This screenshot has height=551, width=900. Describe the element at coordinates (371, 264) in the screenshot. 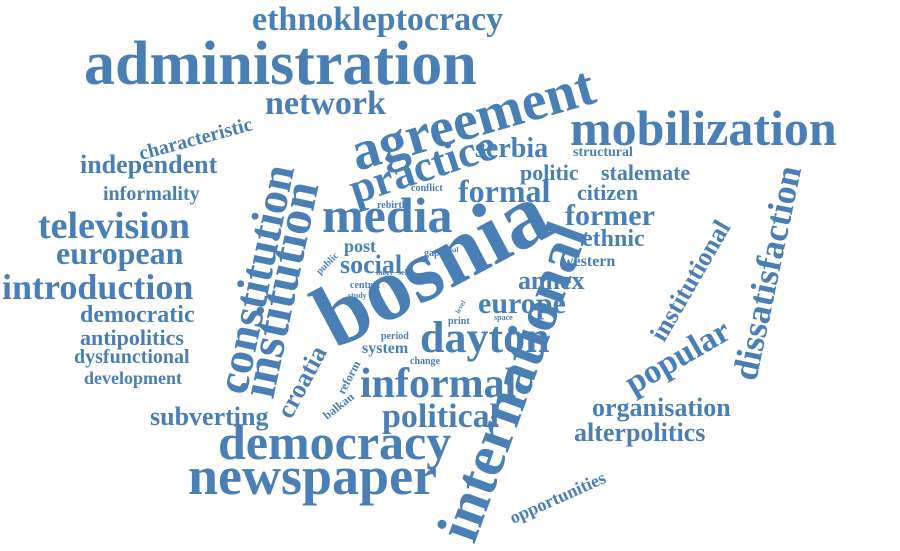

I see `word-social: social` at that location.